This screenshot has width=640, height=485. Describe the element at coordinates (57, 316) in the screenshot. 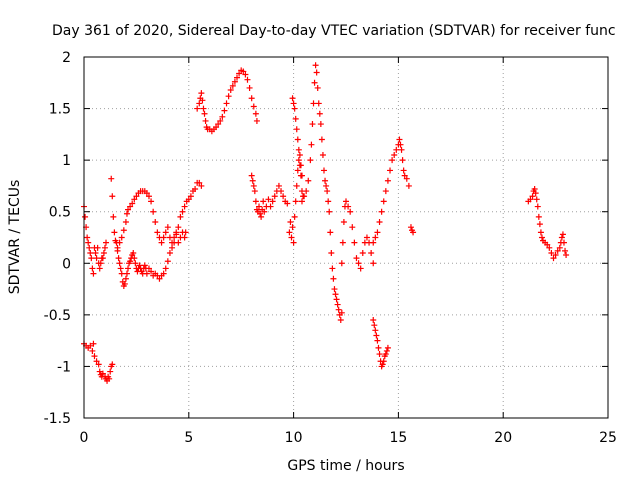

I see `y-tick-label: -0.5` at that location.